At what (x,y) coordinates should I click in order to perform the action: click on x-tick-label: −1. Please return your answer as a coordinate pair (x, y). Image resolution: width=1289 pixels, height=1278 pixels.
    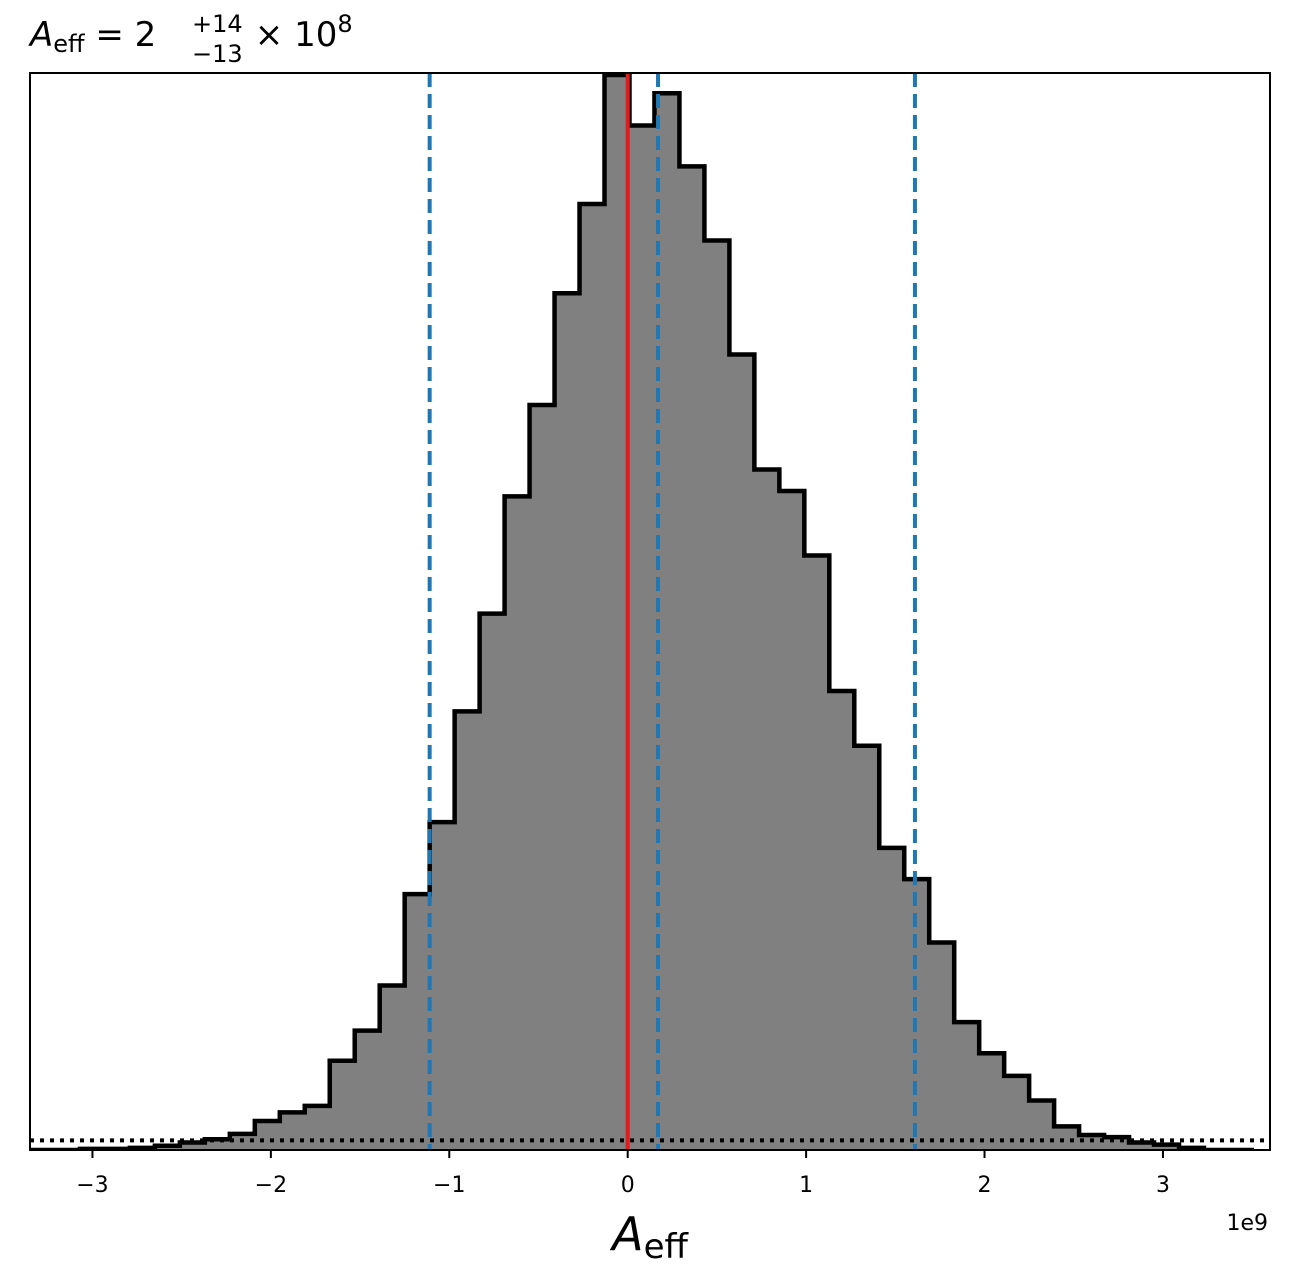
    Looking at the image, I should click on (449, 1185).